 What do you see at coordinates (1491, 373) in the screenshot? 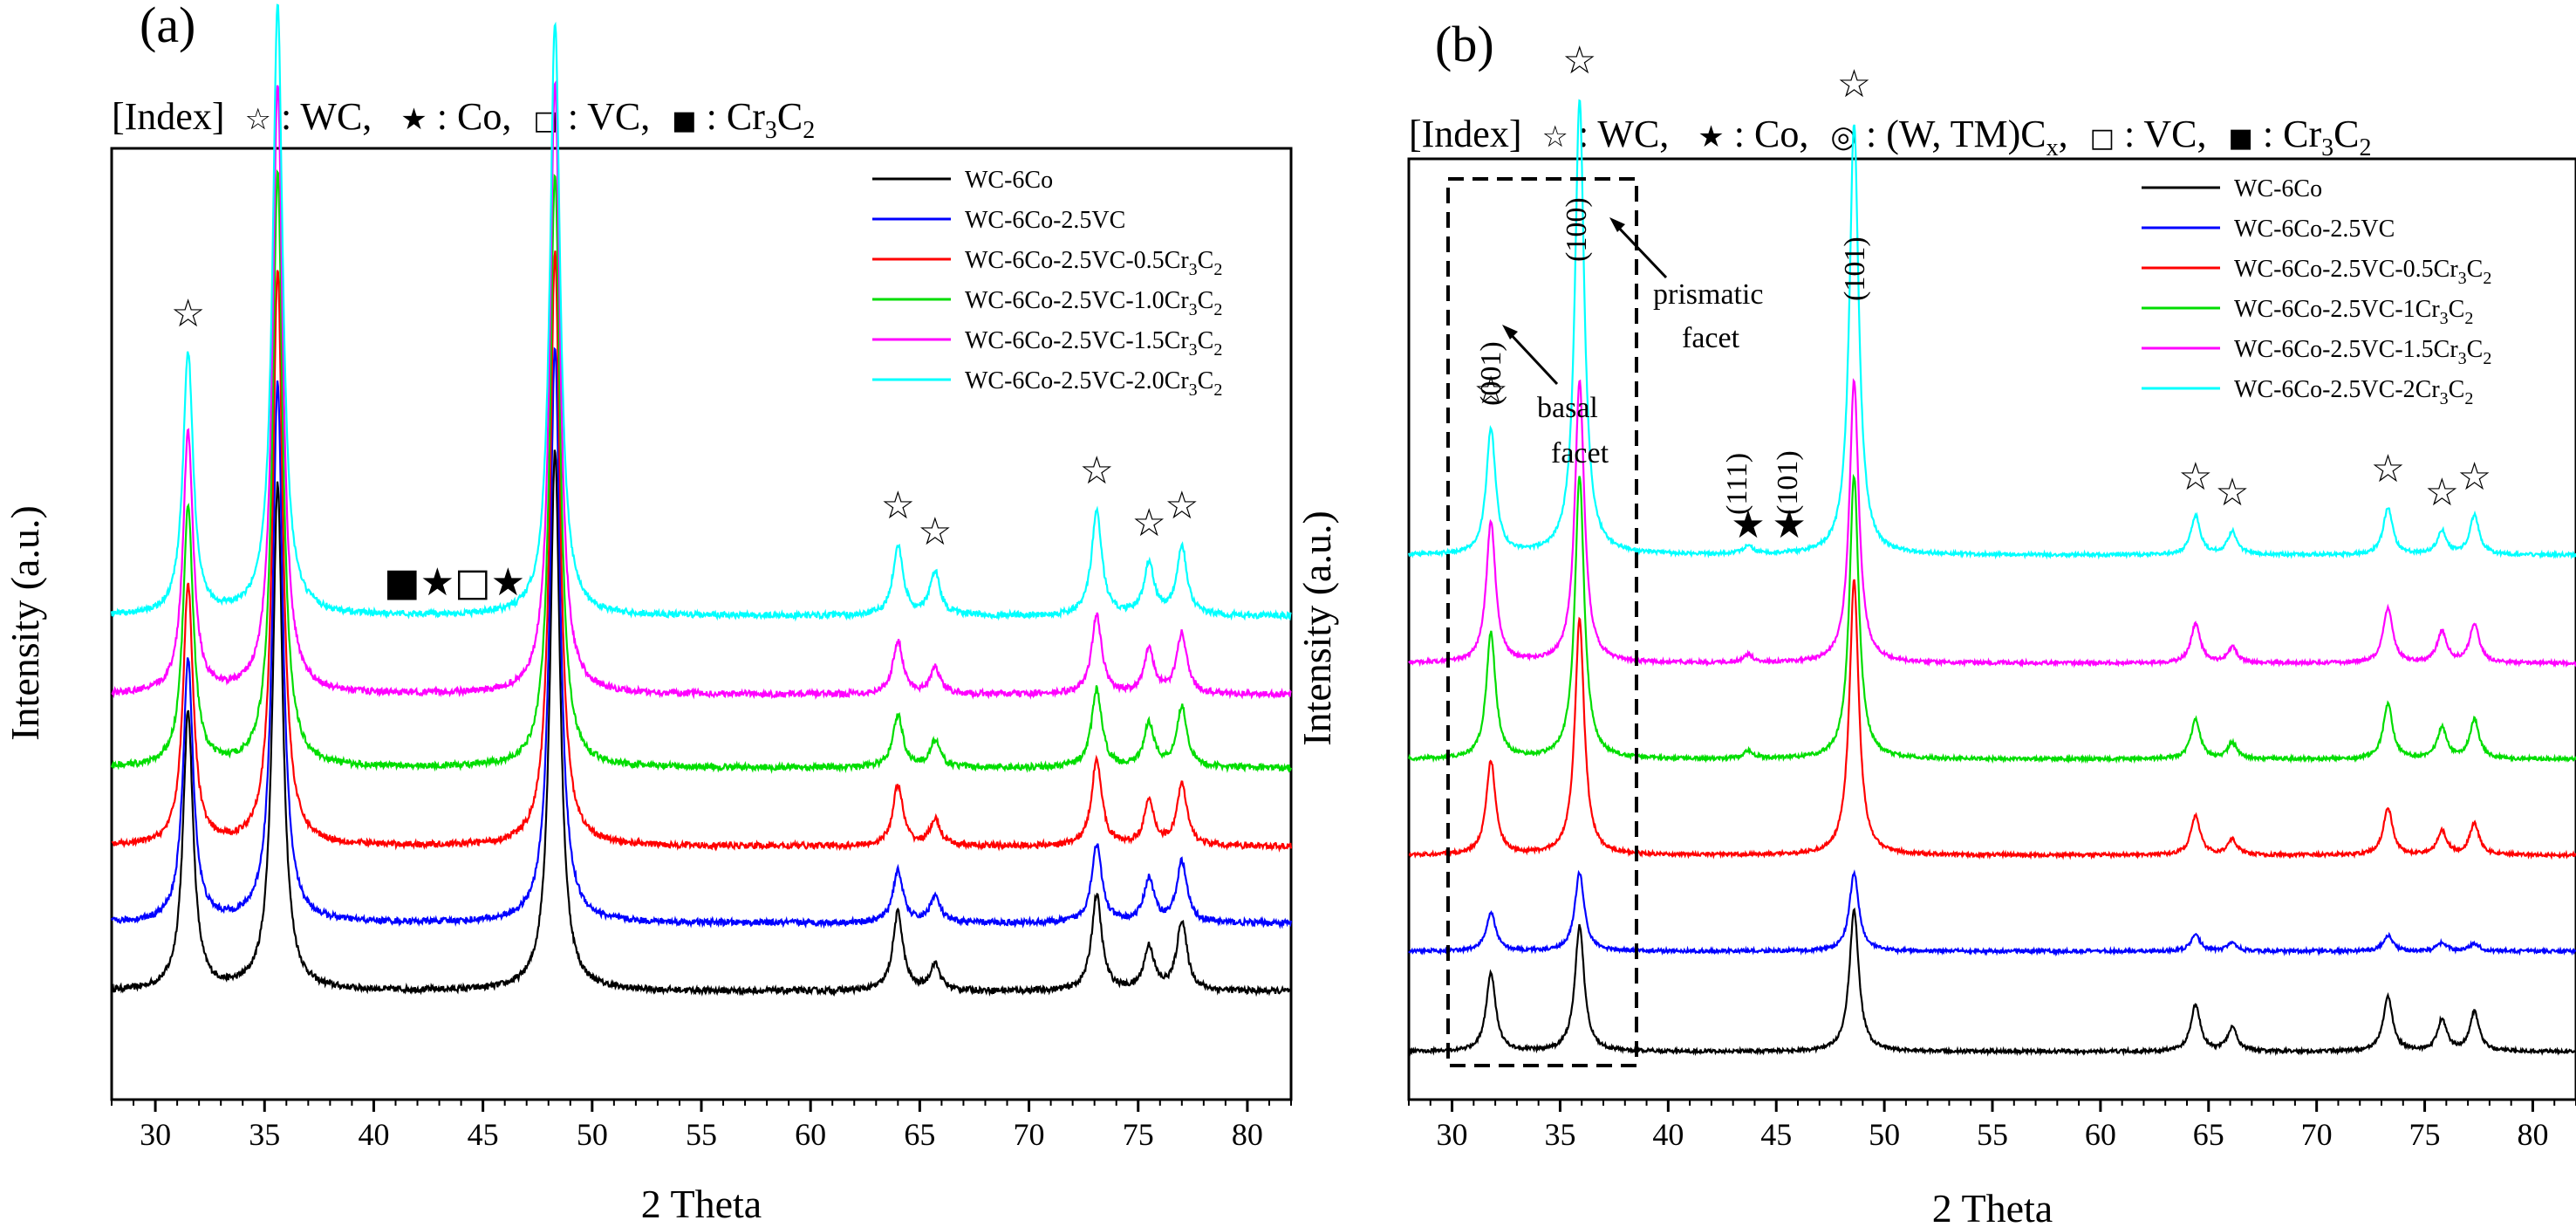
I see `hkl-001-label: (001)` at bounding box center [1491, 373].